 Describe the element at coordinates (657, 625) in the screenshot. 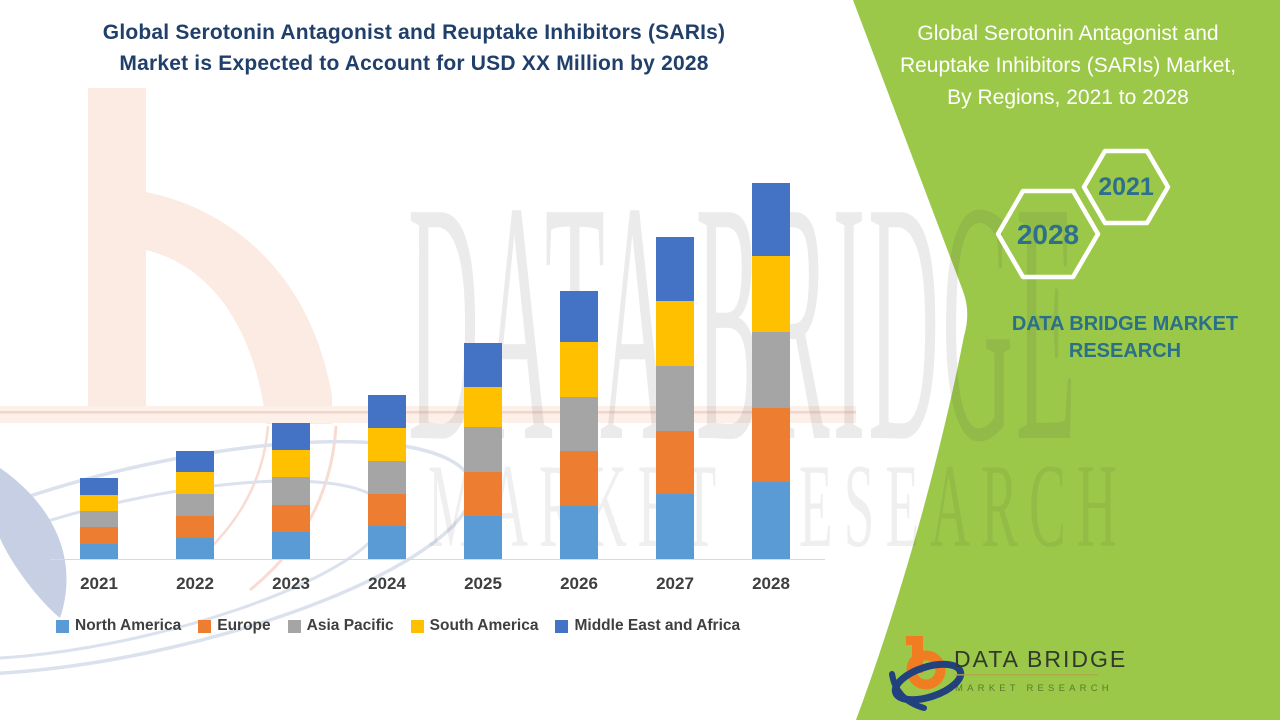

I see `legend-label: Middle East and Africa` at that location.